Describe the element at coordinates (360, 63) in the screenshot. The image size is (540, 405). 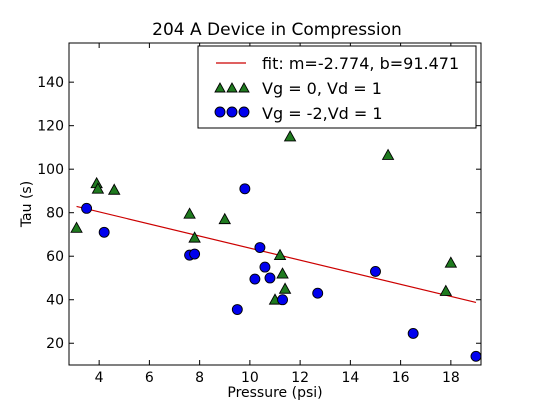
I see `legend-fit-label: fit: m=-2.774, b=91.471` at that location.